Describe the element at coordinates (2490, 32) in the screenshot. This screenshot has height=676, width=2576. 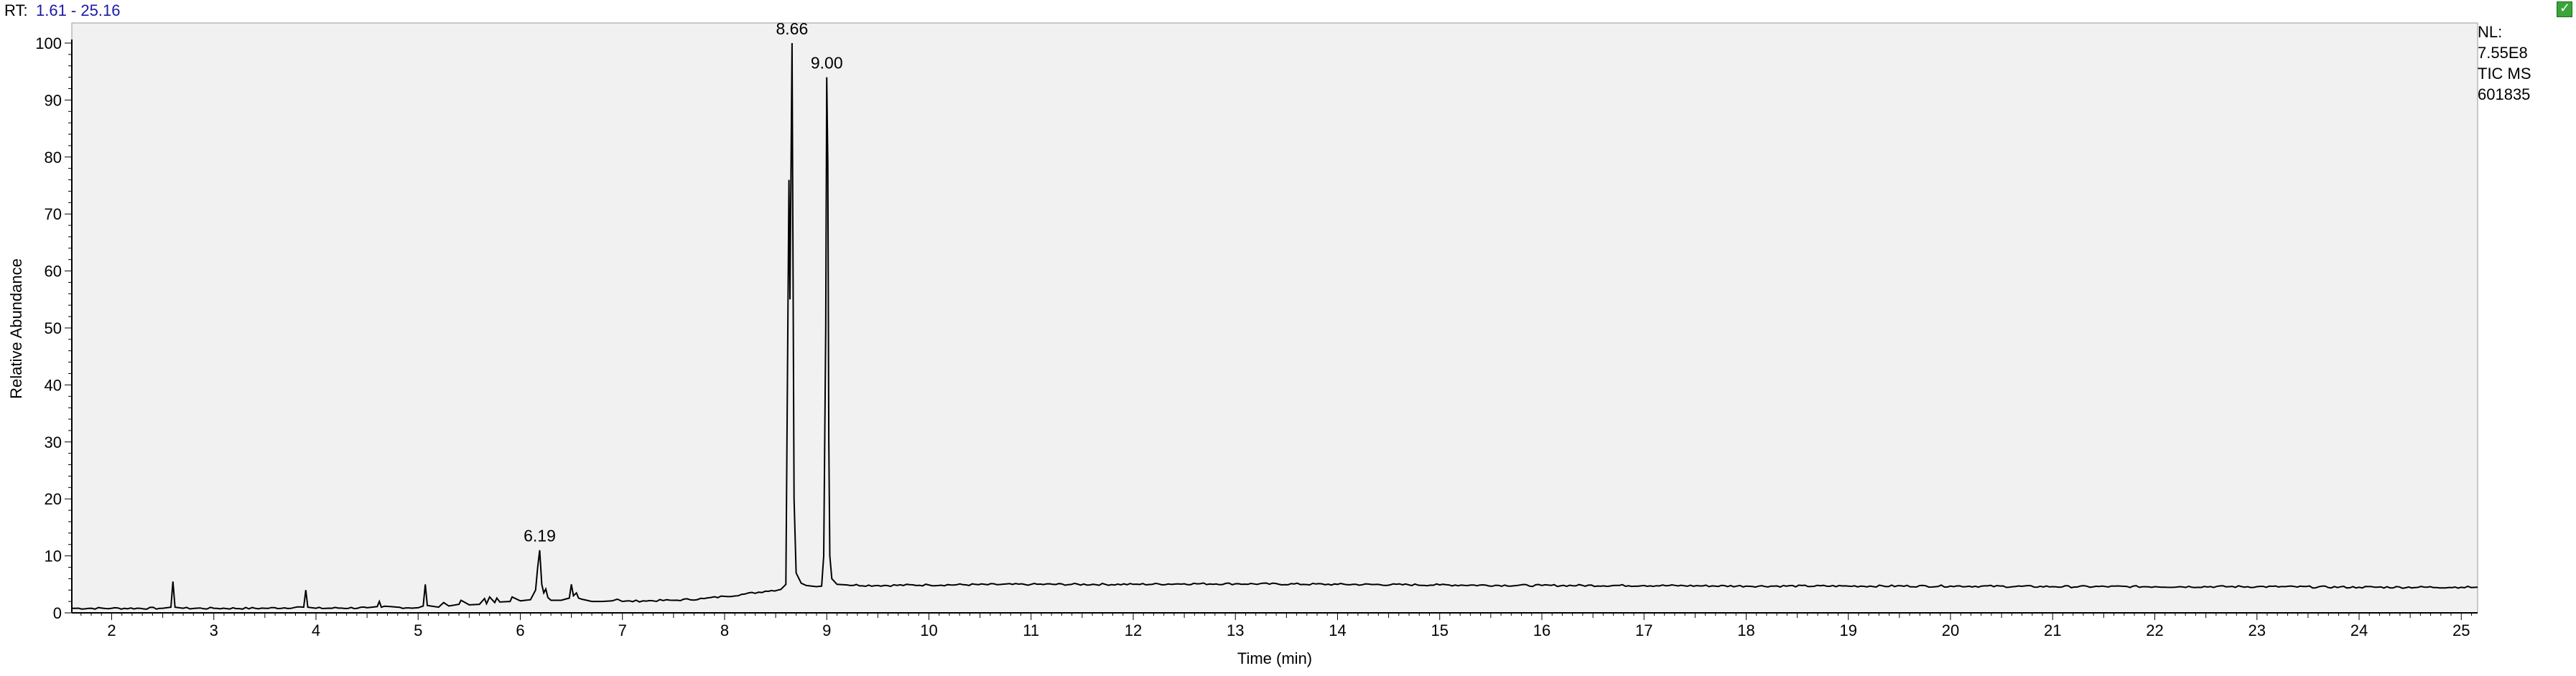
I see `nl-label: NL:` at that location.